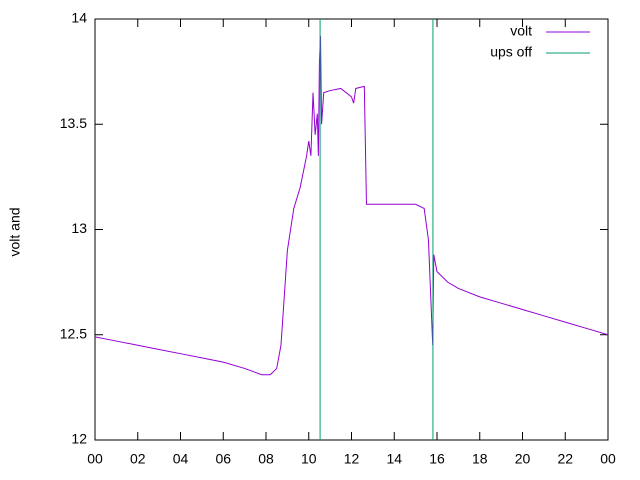 The image size is (640, 480). Describe the element at coordinates (79, 439) in the screenshot. I see `y-tick-label: 12` at that location.